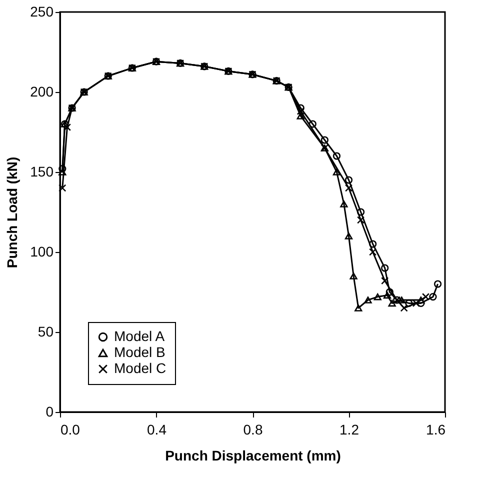 Image resolution: width=503 pixels, height=501 pixels. I want to click on x-tick-label: 1.2, so click(350, 430).